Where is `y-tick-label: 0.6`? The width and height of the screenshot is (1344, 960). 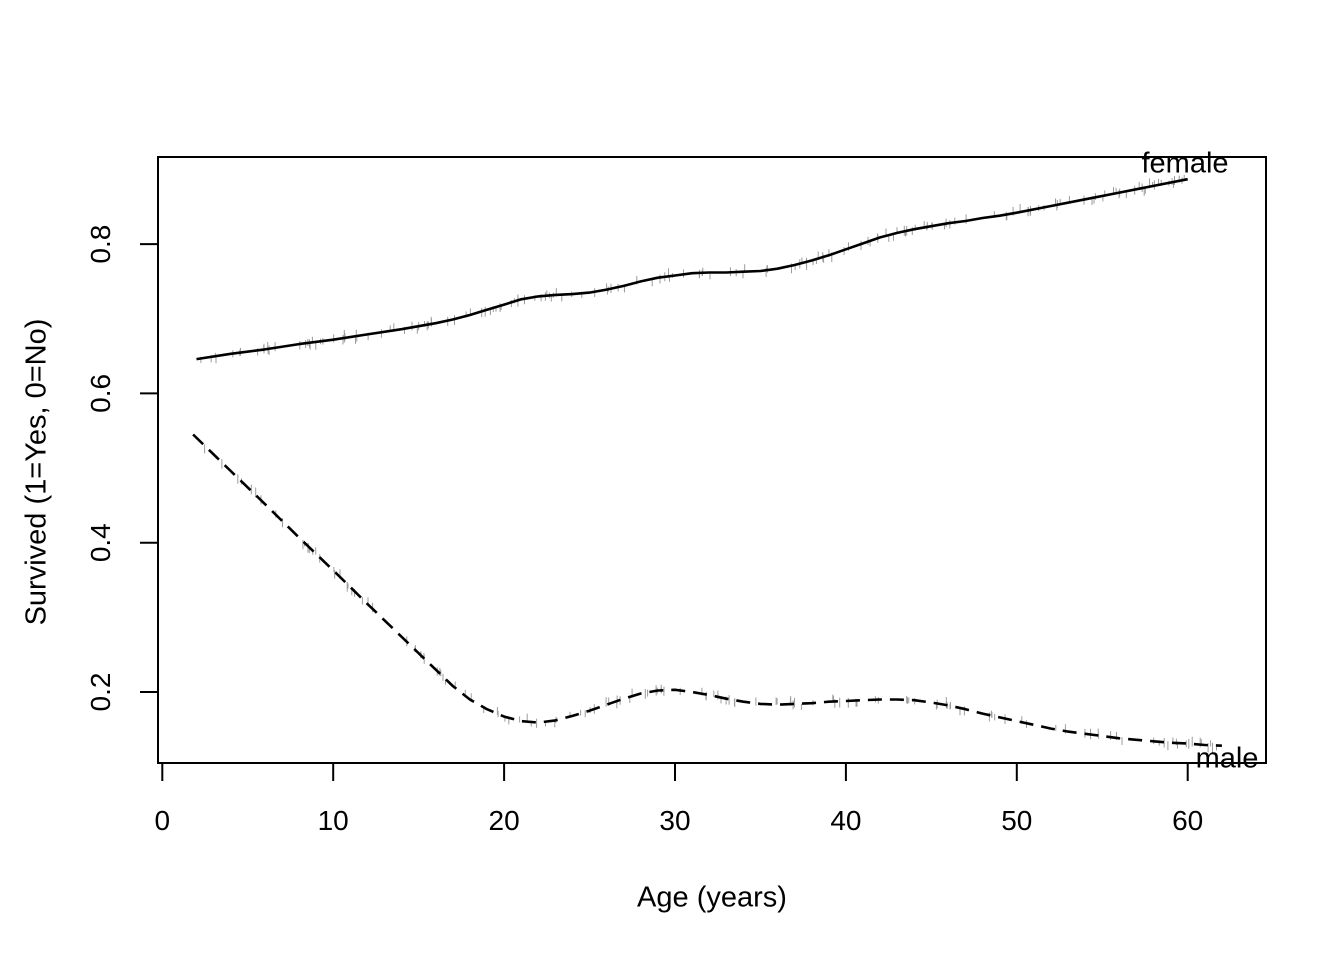
y-tick-label: 0.6 is located at coordinates (100, 393).